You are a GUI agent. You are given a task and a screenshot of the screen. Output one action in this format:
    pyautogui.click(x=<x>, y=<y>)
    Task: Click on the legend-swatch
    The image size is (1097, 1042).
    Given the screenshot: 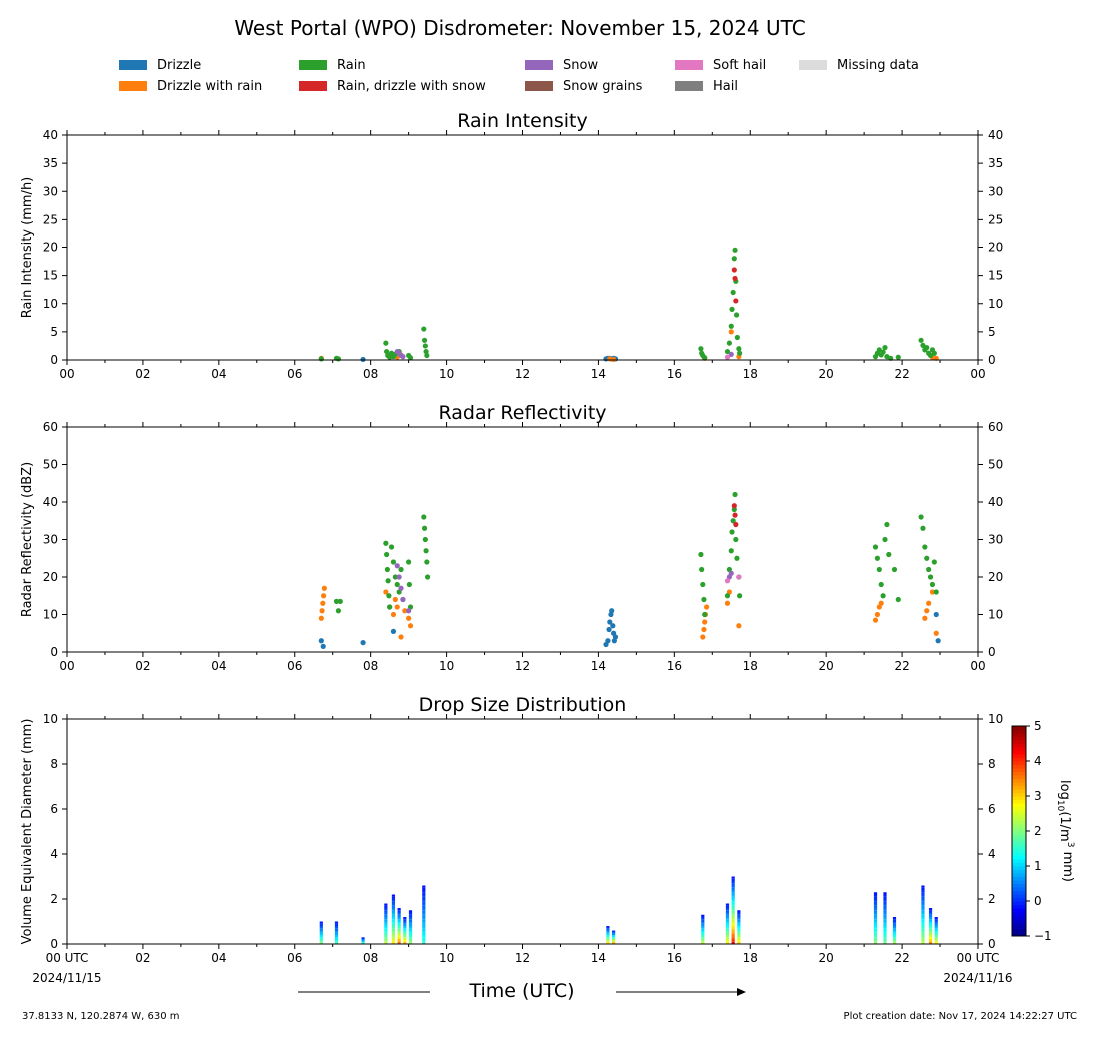 What is the action you would take?
    pyautogui.click(x=313, y=65)
    